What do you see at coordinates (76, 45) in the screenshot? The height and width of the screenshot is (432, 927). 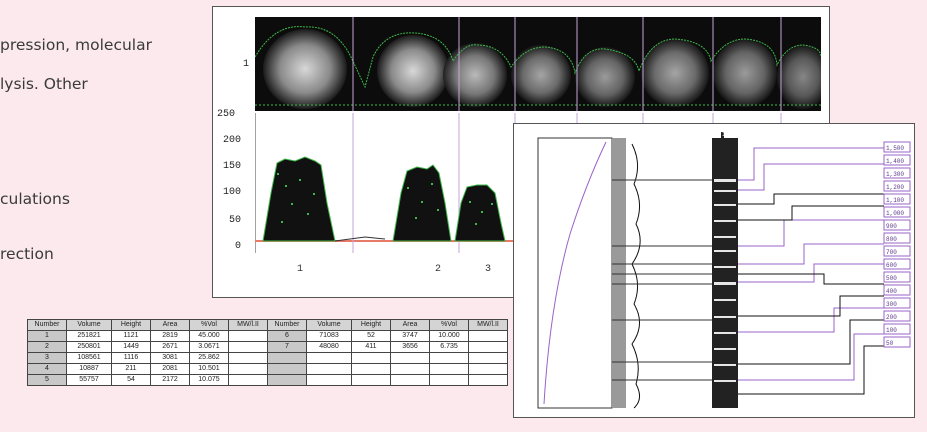 I see `background-text-line-1: pression, molecular` at bounding box center [76, 45].